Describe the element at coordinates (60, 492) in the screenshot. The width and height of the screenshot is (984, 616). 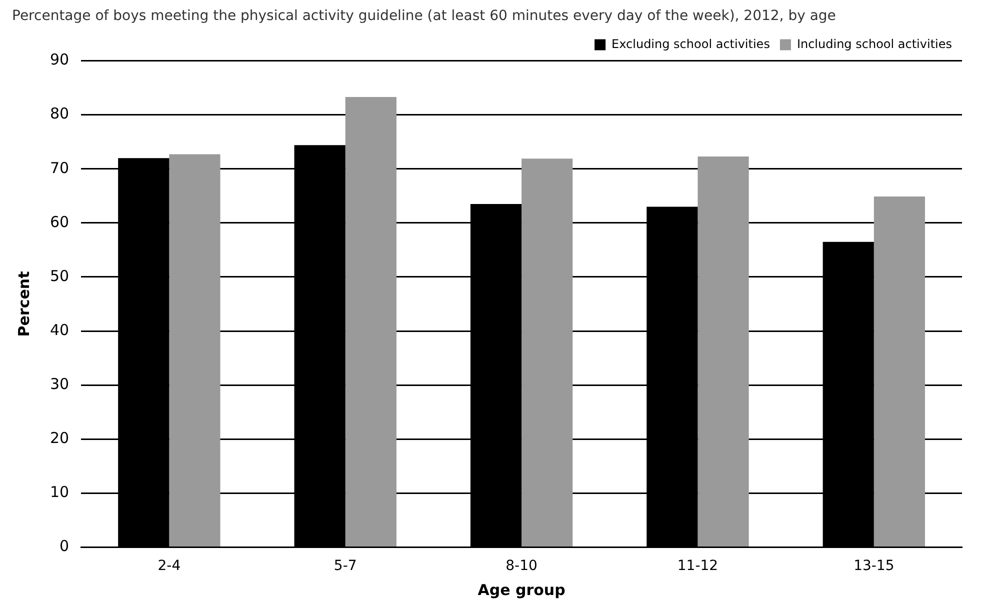
I see `y-tick-label: 10` at that location.